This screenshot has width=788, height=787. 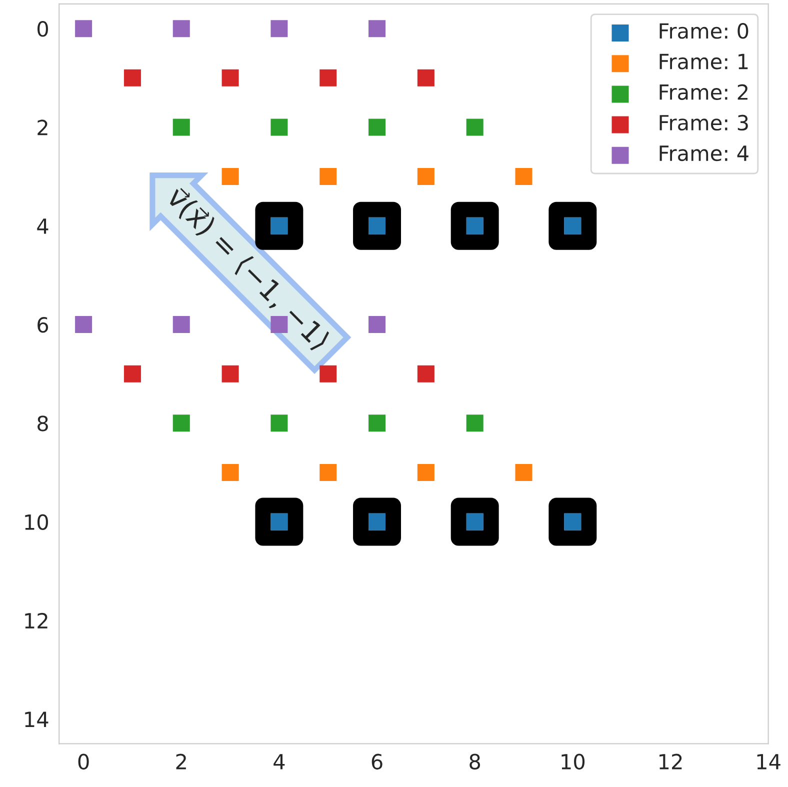 I want to click on x-tick-label: 2, so click(x=181, y=762).